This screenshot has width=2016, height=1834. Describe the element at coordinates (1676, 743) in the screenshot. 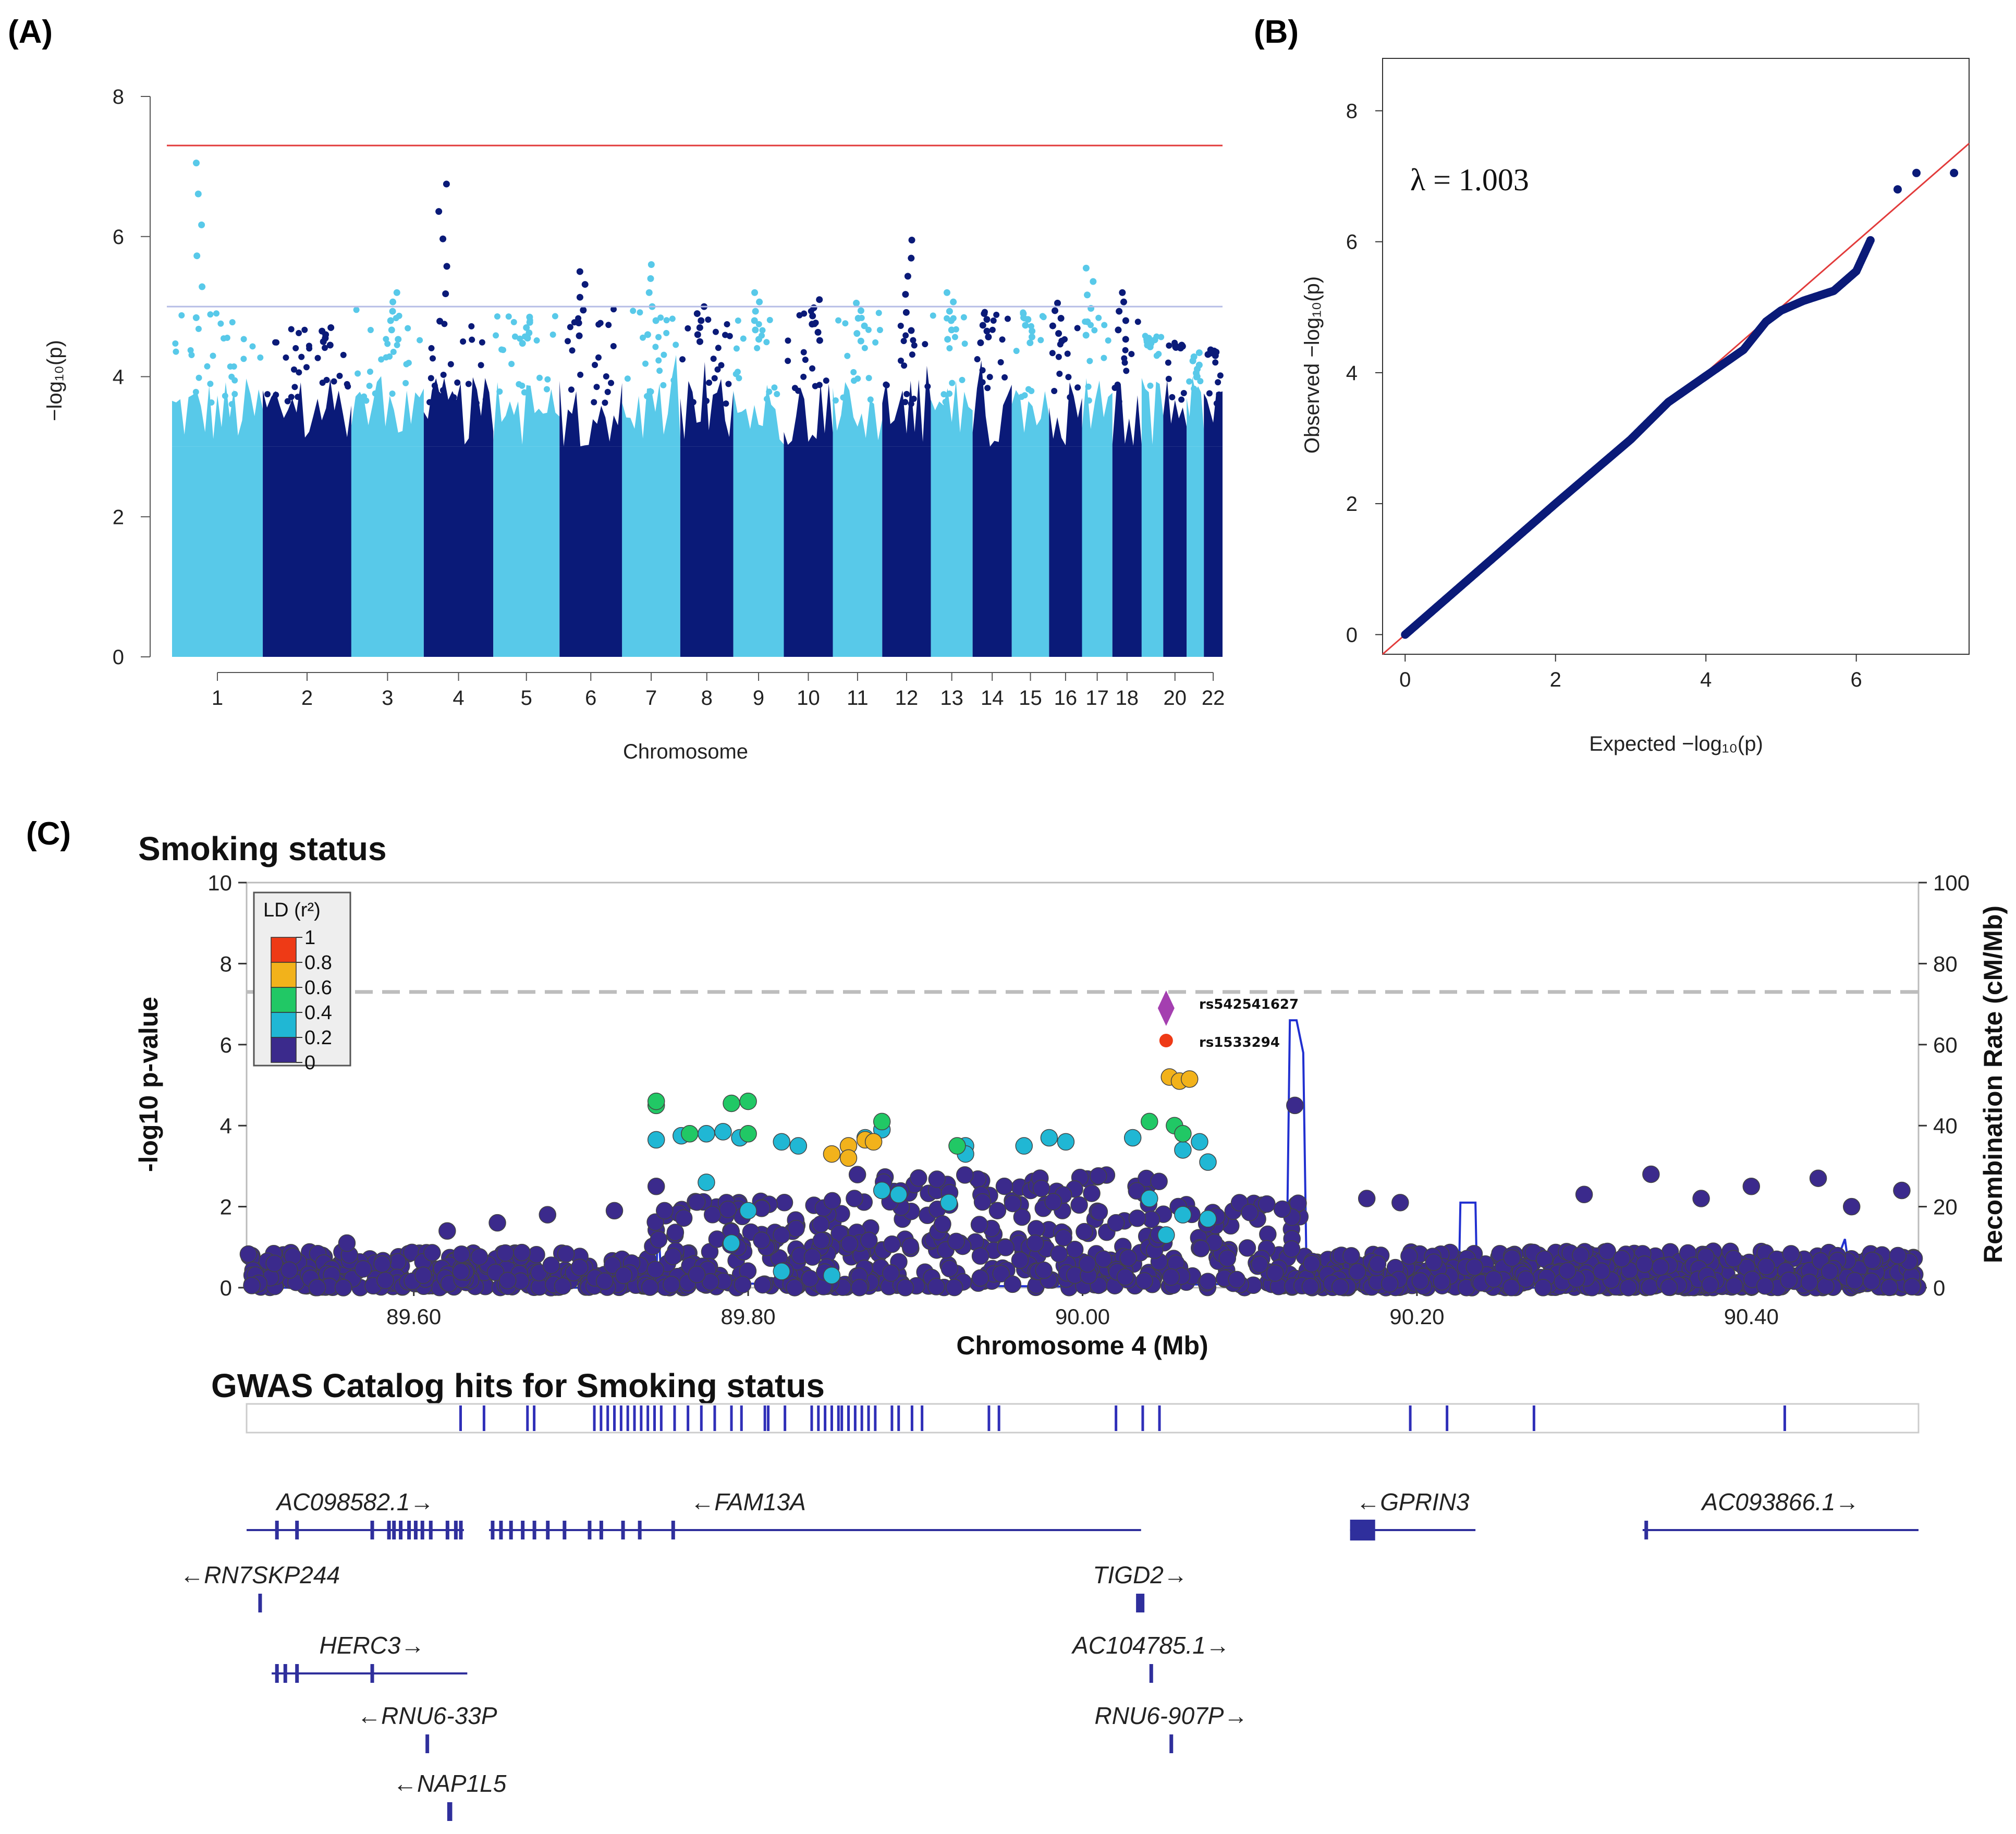

I see `qq-x-title: Expected −log₁₀(p)` at that location.